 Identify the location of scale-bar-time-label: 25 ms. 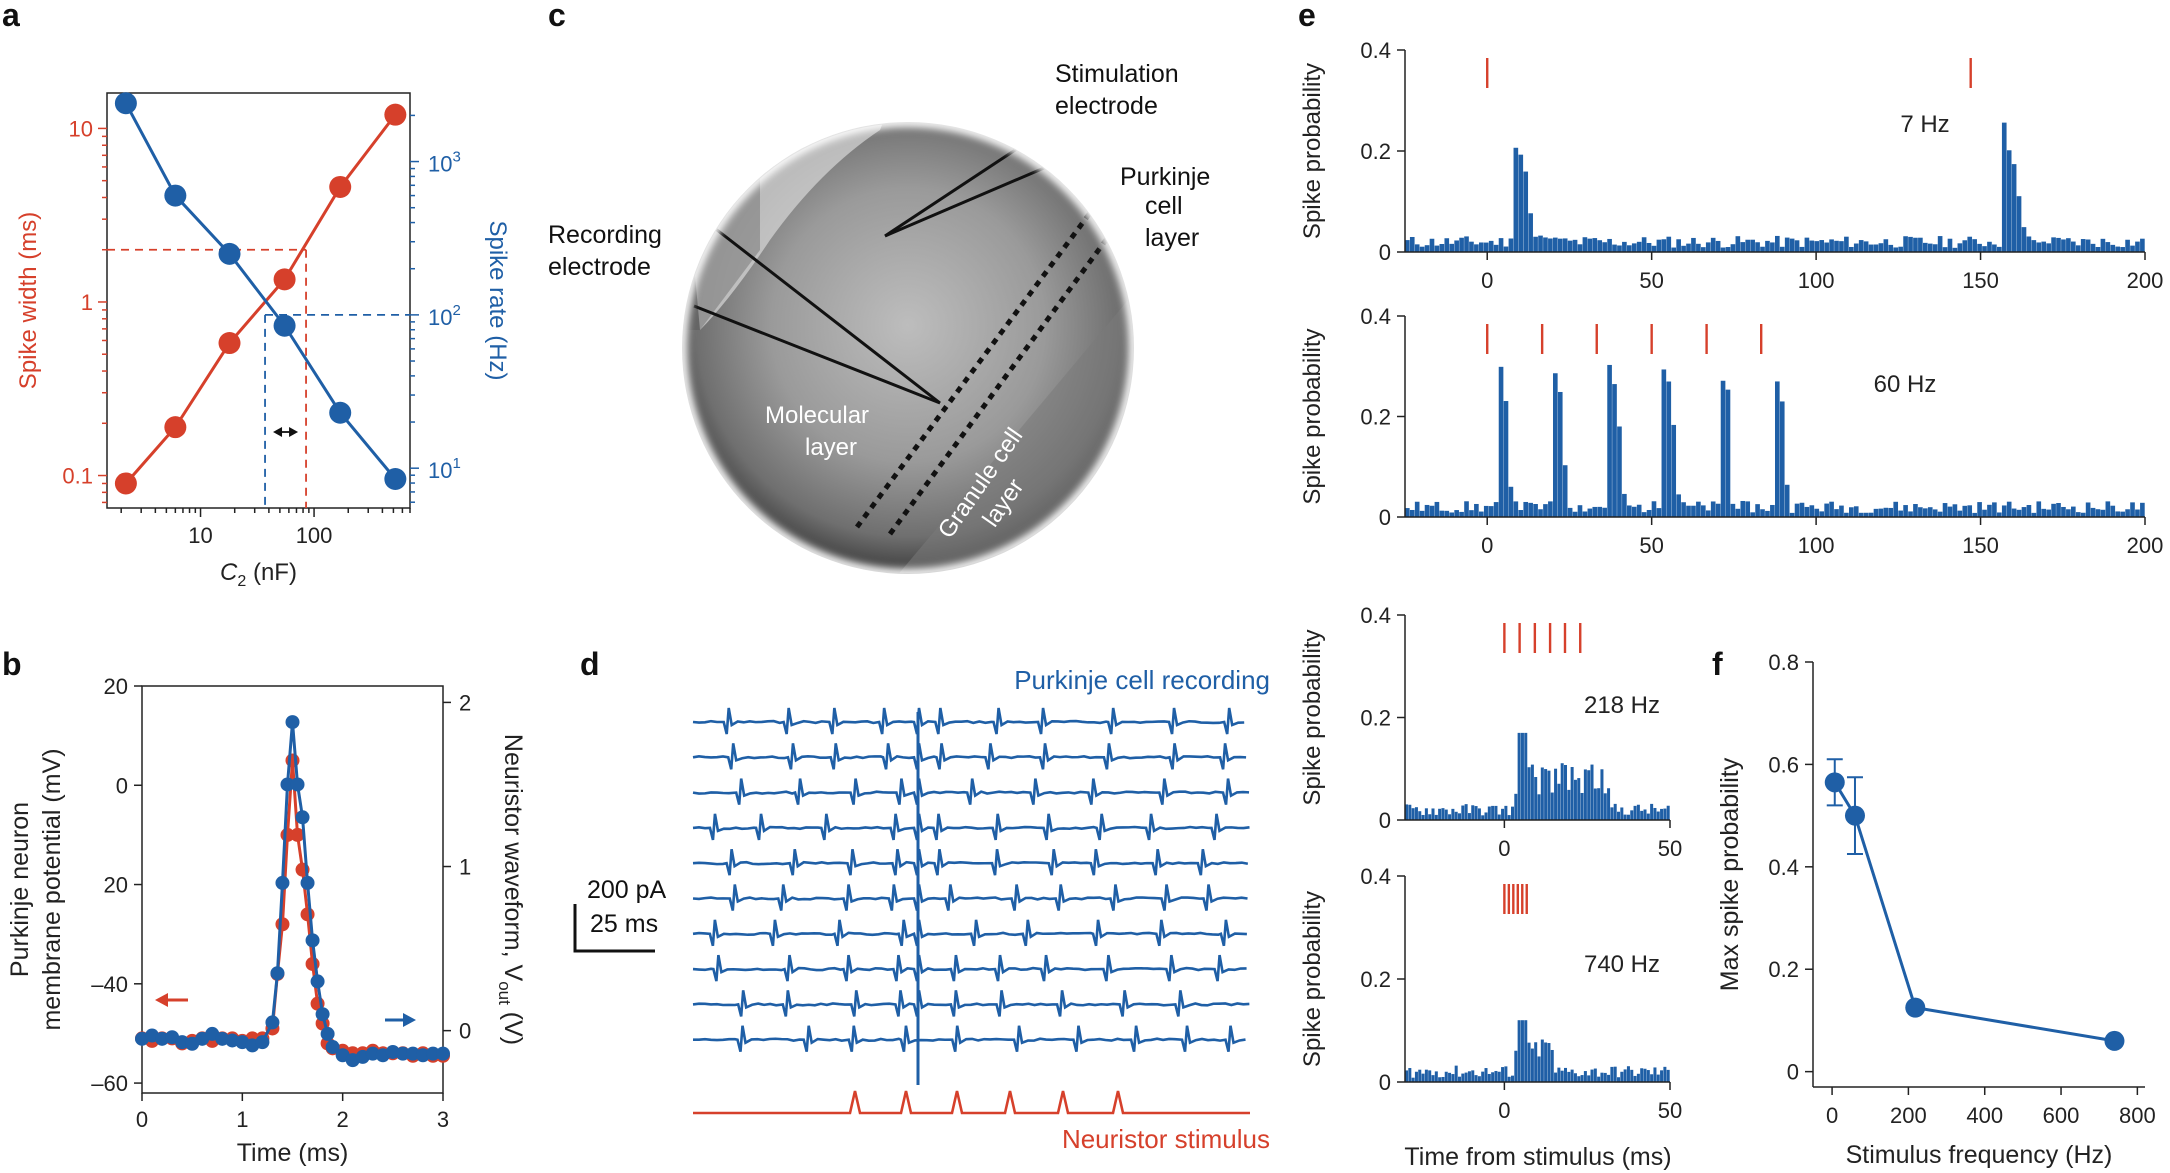
(624, 924).